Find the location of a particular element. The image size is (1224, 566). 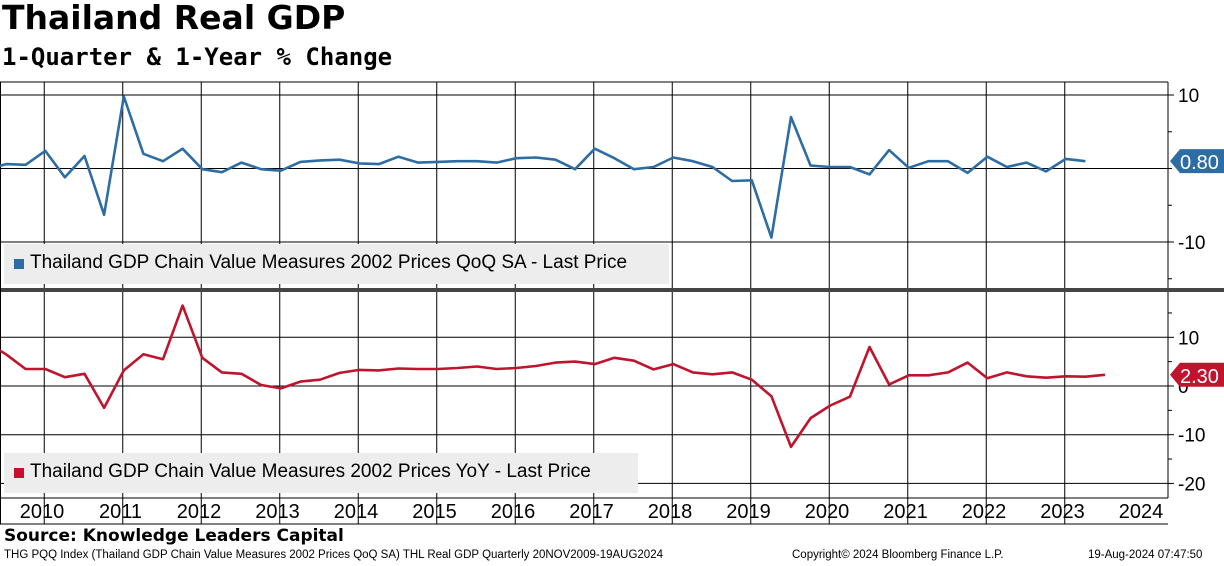

x-tick-label: 2024 is located at coordinates (1141, 512).